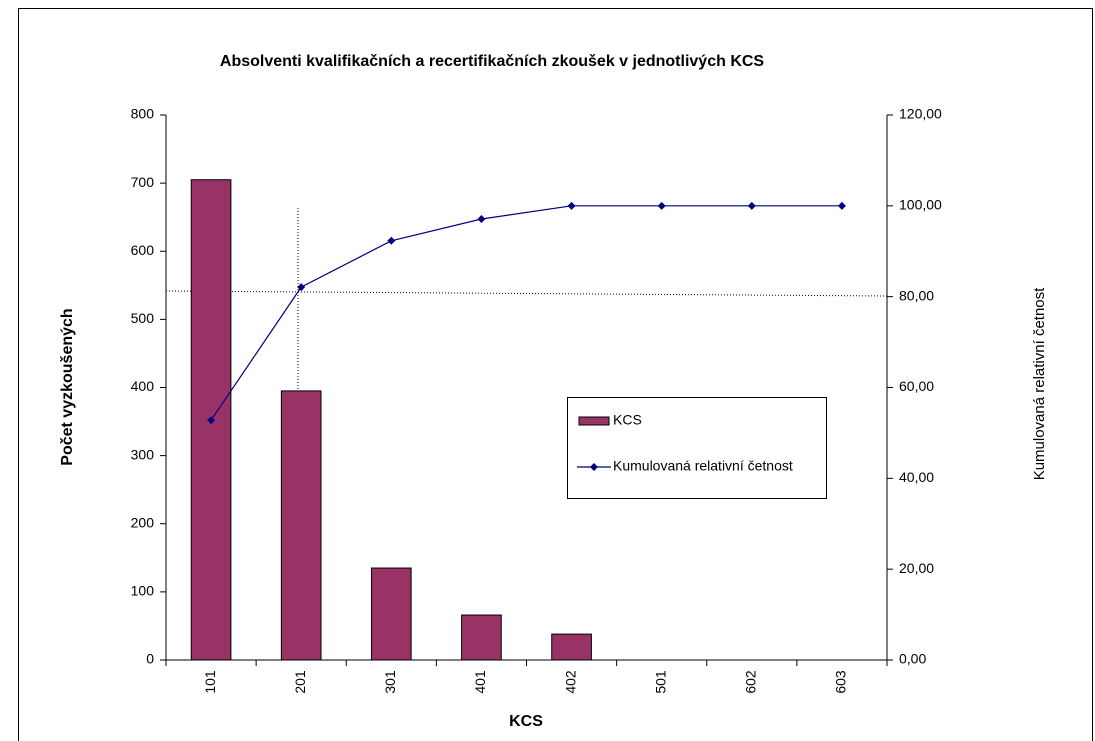 The height and width of the screenshot is (741, 1095). Describe the element at coordinates (1039, 383) in the screenshot. I see `y2-axis-label: Kumulovaná relativní četnost` at that location.